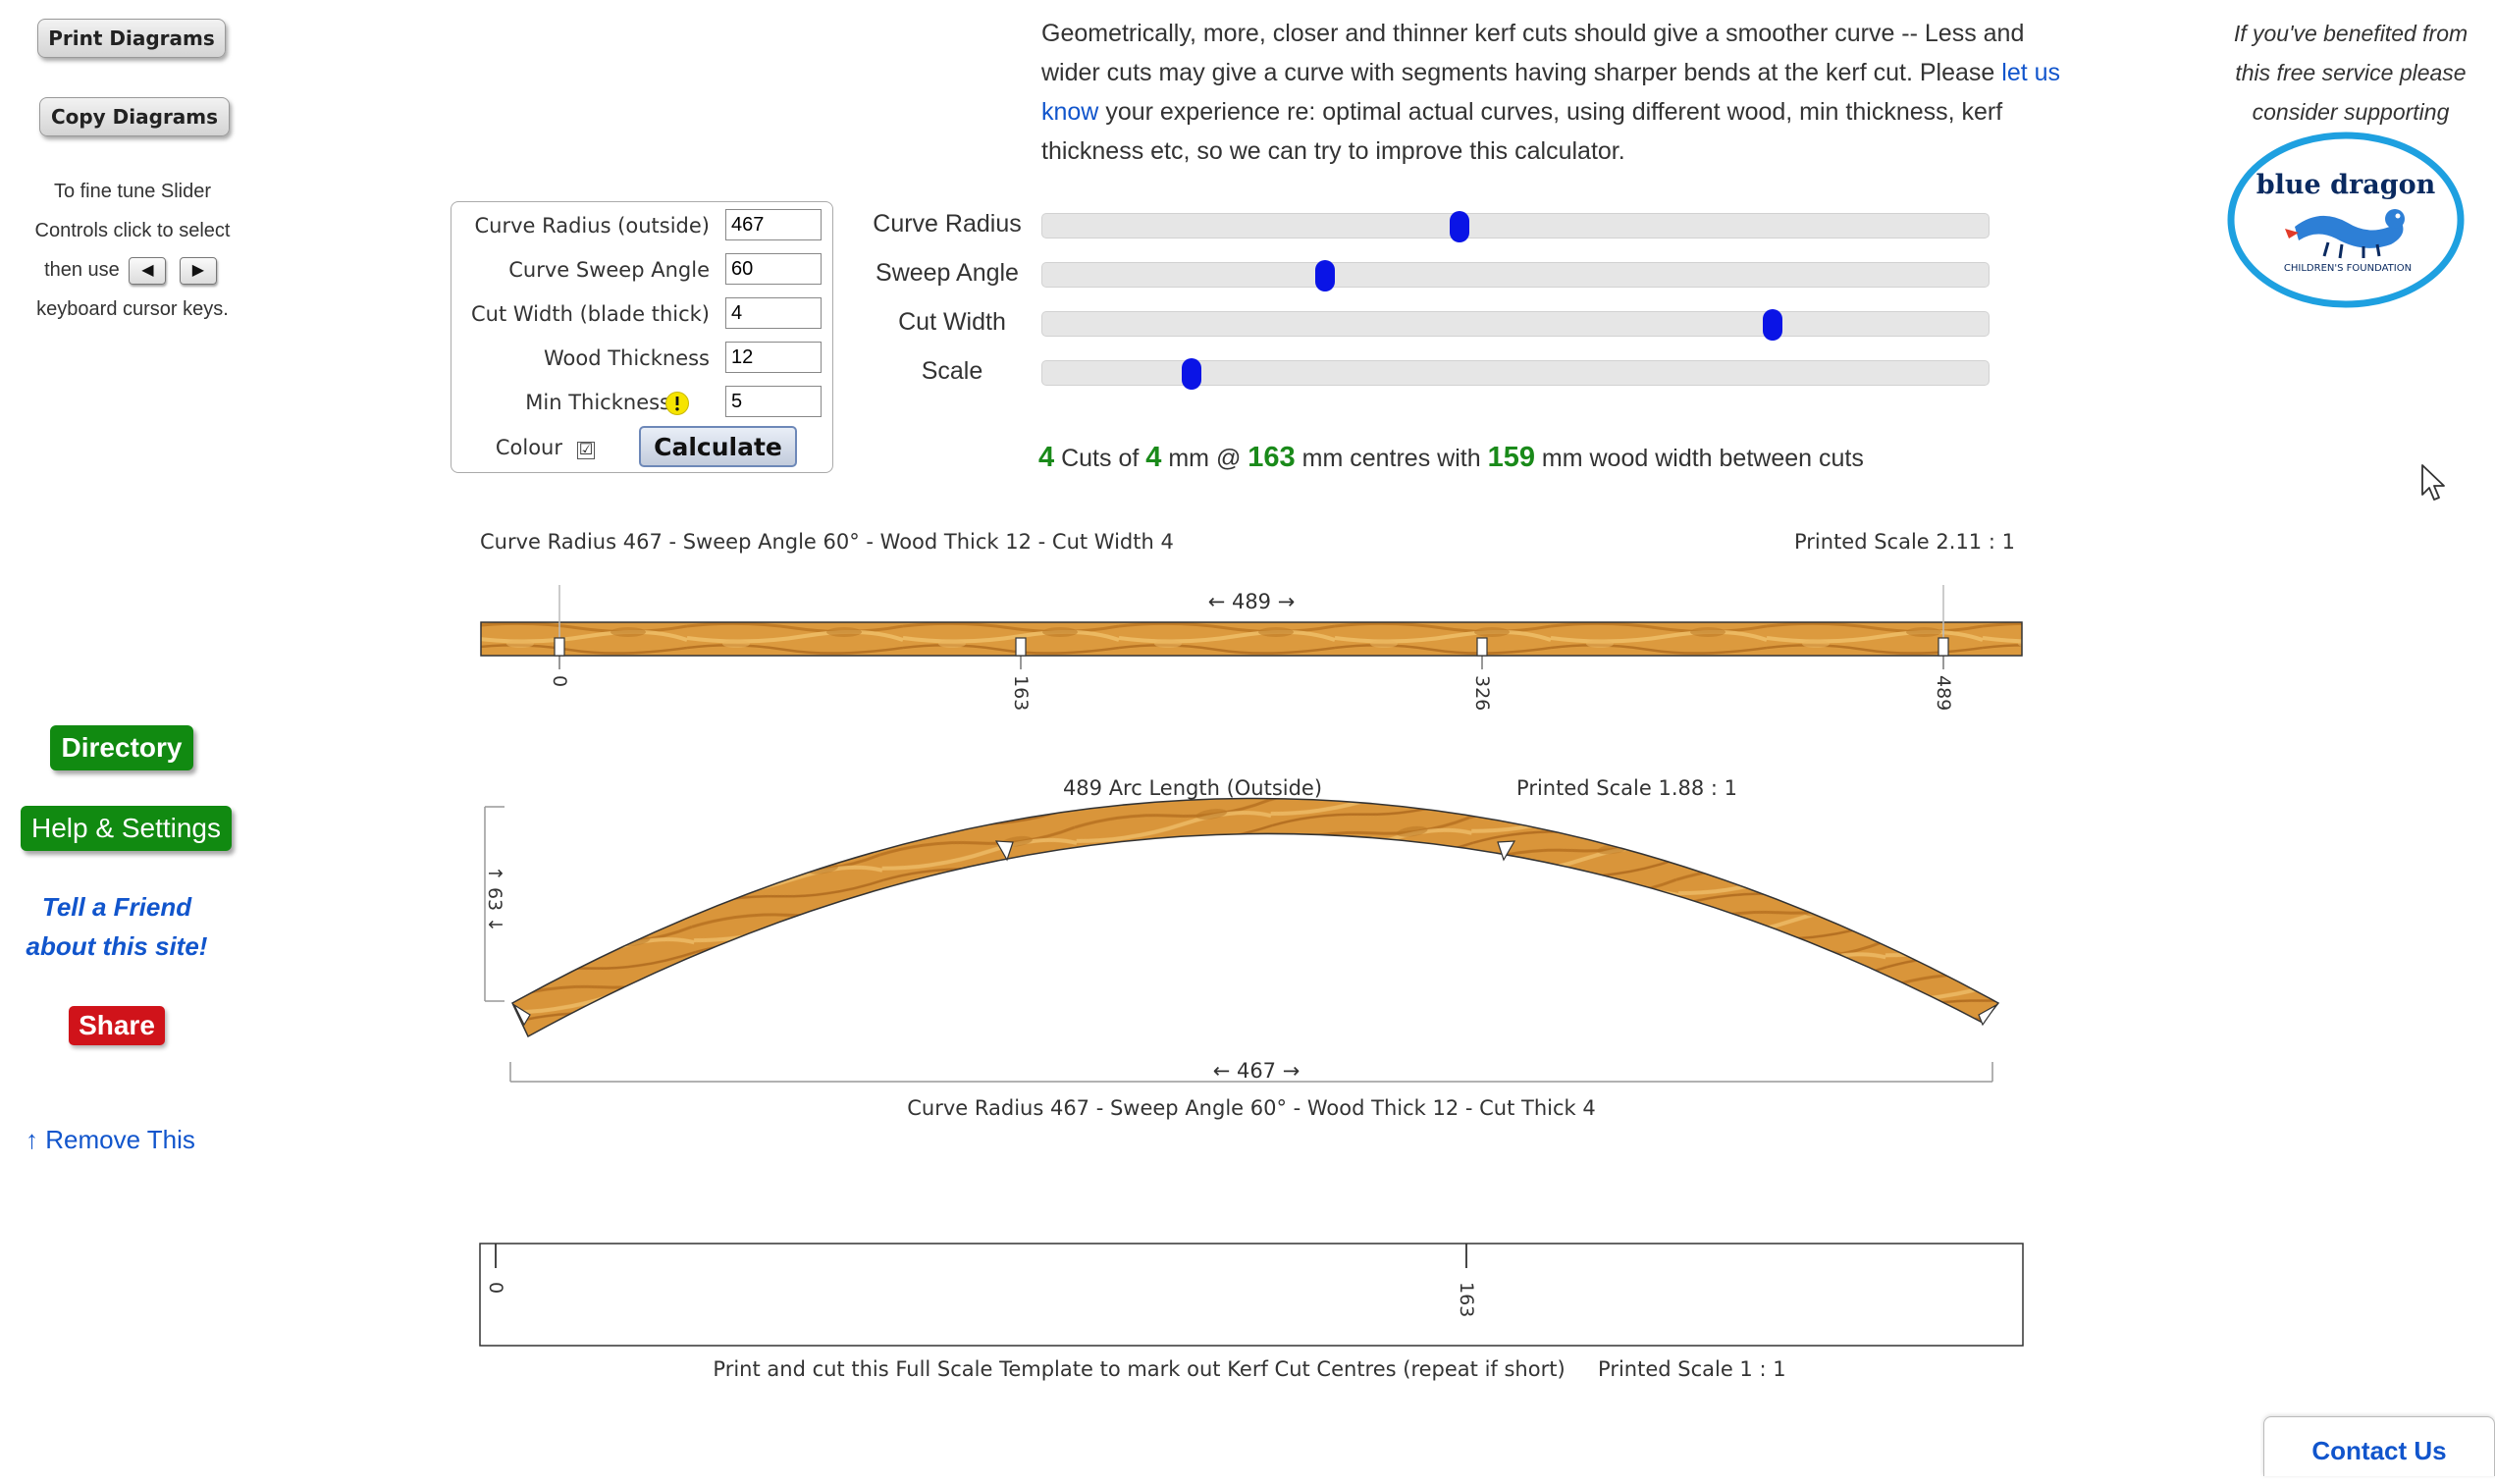 This screenshot has width=2495, height=1484. Describe the element at coordinates (2346, 185) in the screenshot. I see `logo-title: blue dragon` at that location.